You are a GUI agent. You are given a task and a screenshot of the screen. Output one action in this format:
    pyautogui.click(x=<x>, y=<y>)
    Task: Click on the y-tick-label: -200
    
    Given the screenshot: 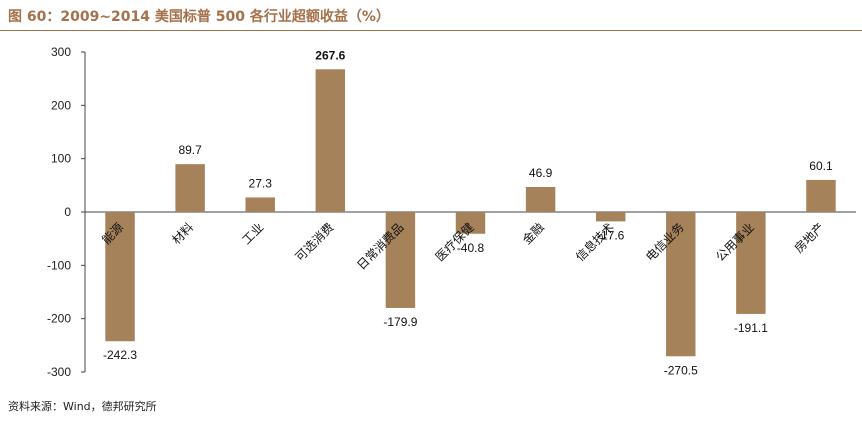 What is the action you would take?
    pyautogui.click(x=59, y=319)
    